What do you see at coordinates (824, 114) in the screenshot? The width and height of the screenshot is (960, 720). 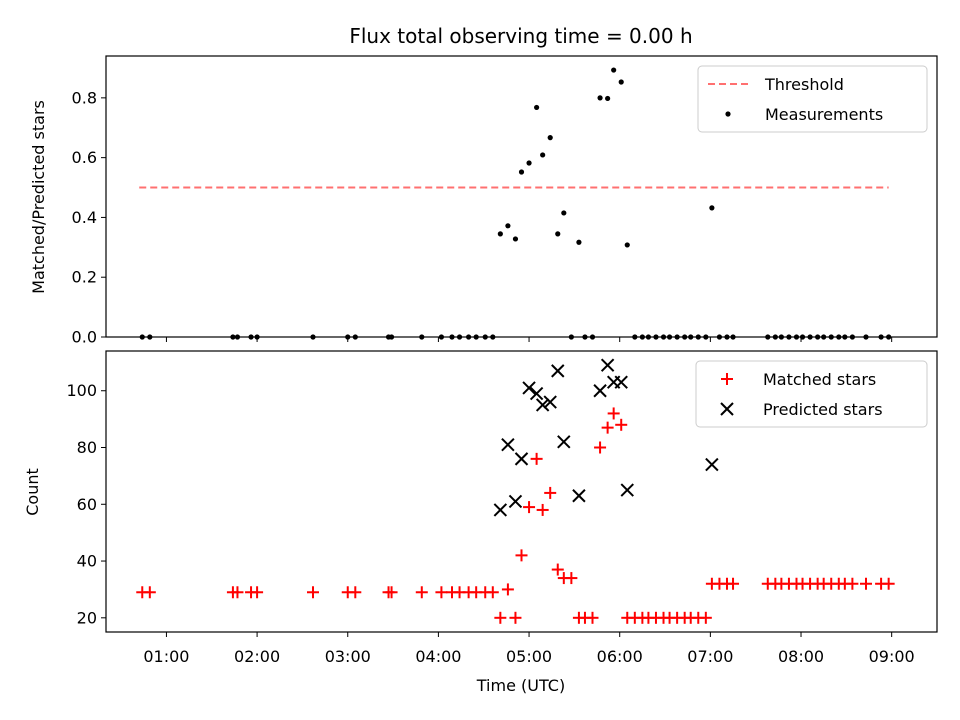 I see `legend-measurements-label: Measurements` at bounding box center [824, 114].